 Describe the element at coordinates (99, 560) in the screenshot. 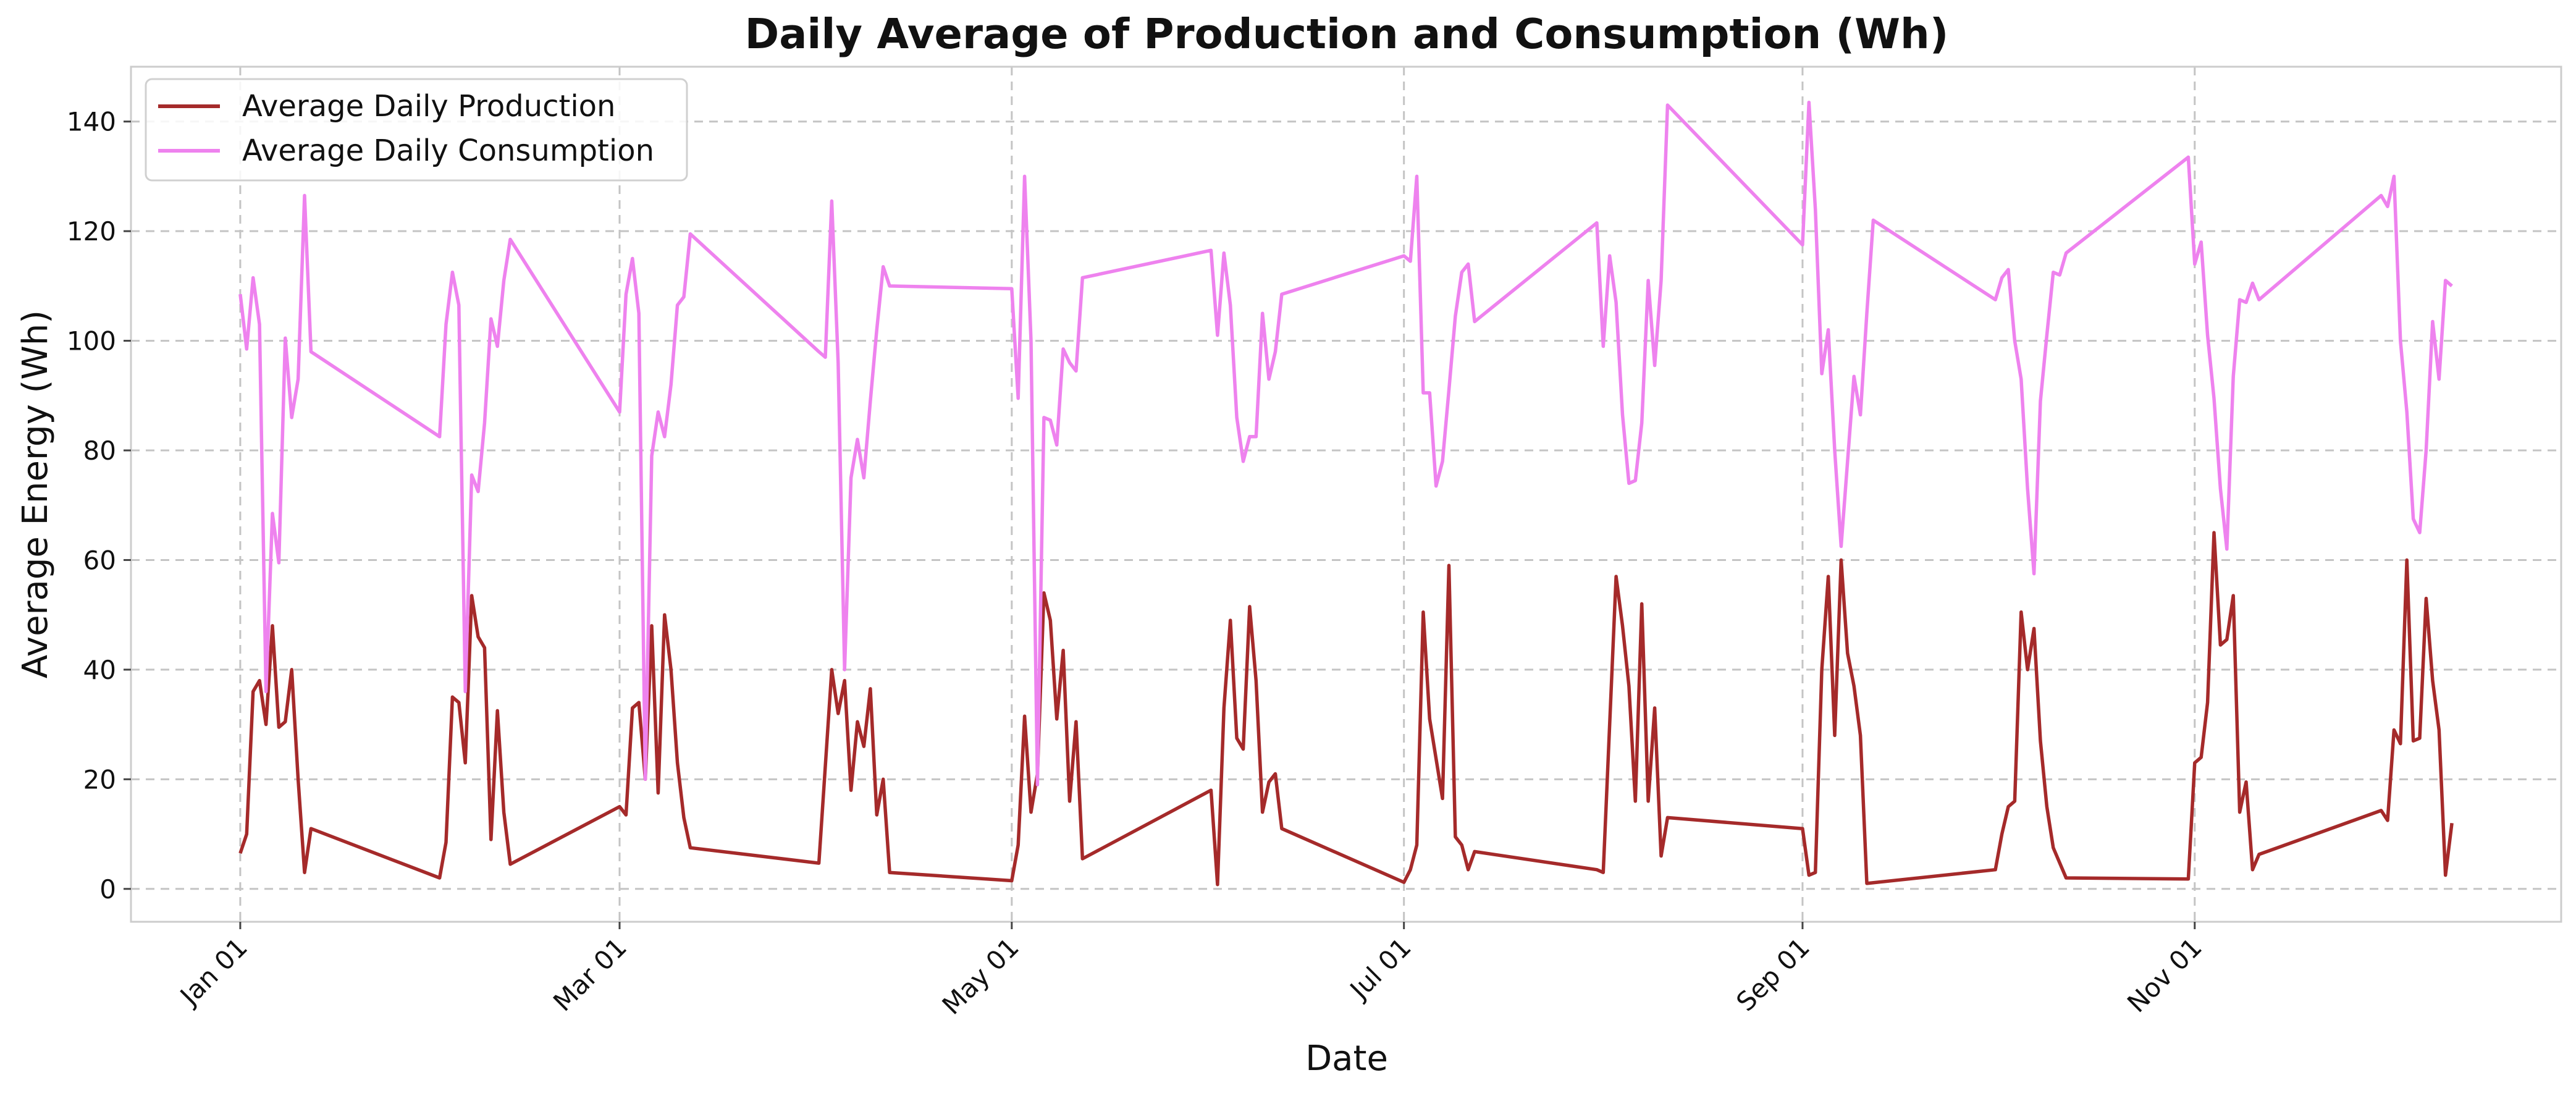

I see `y-tick-label: 60` at that location.